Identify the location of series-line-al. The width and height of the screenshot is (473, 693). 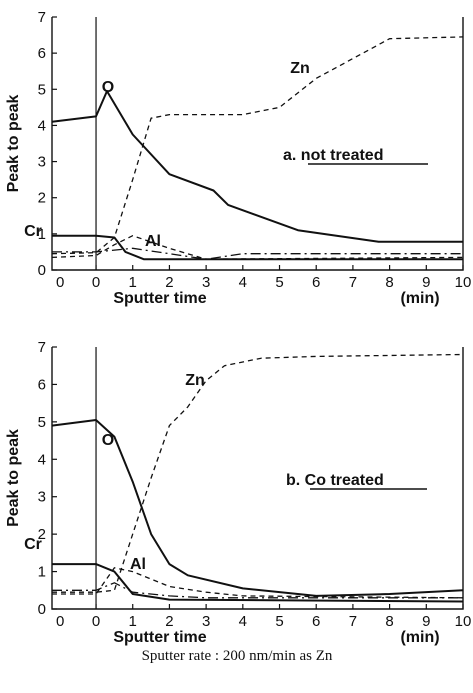
(257, 247).